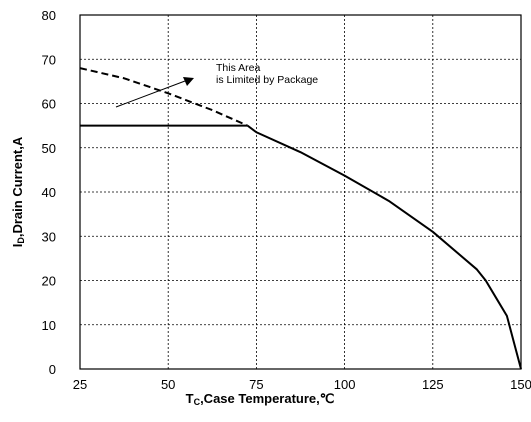 The height and width of the screenshot is (422, 531). I want to click on y-tick-label: 80, so click(49, 15).